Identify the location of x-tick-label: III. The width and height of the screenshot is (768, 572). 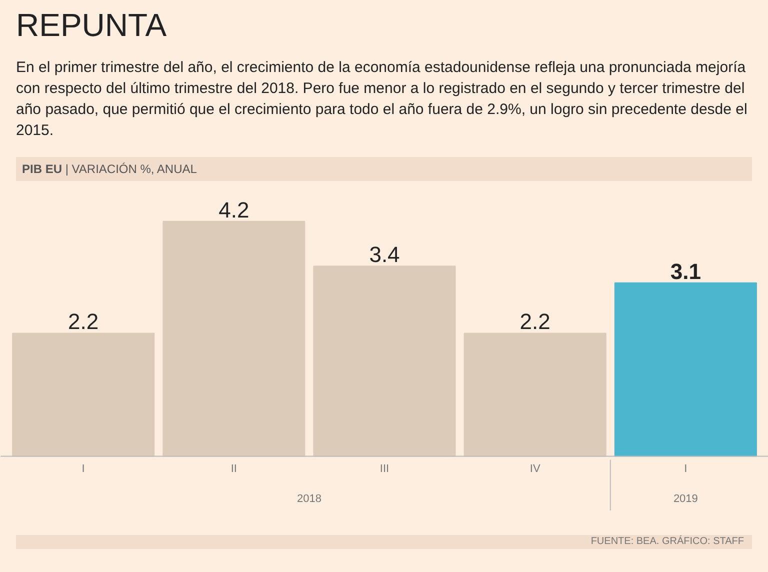
(385, 469).